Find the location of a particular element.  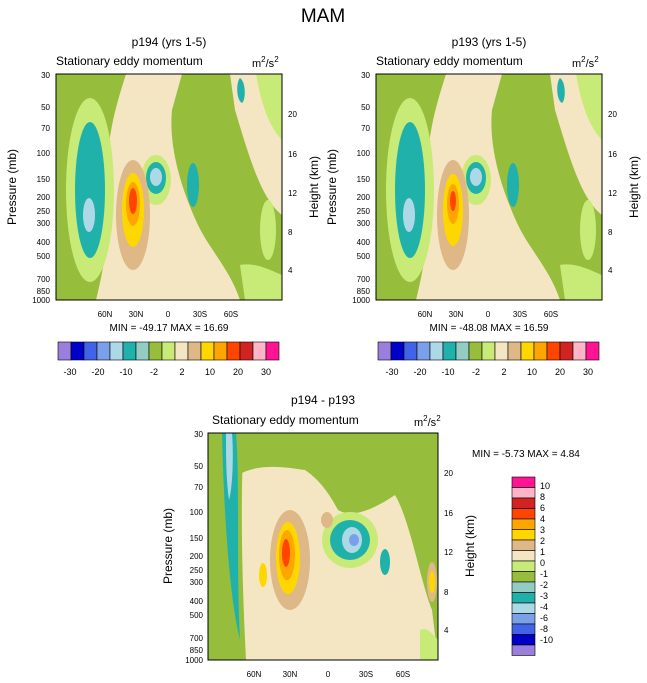

panel3-ylabel: Pressure (mb) is located at coordinates (168, 546).